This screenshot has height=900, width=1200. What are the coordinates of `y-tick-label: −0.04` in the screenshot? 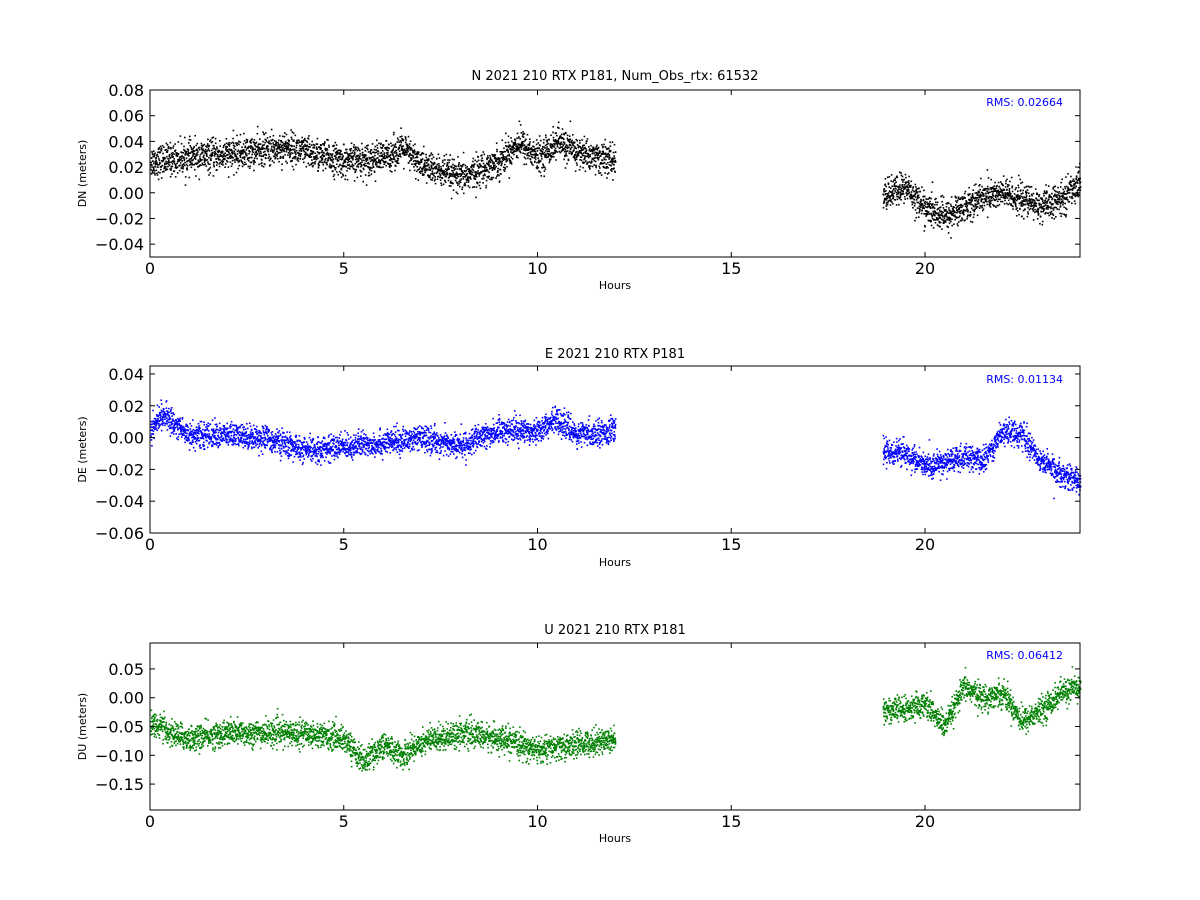 It's located at (119, 244).